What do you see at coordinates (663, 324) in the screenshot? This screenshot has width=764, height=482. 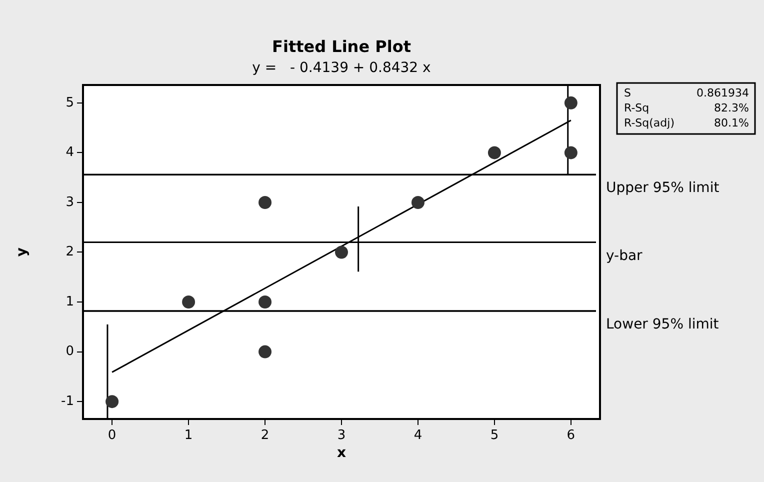 I see `ref-line-label: Lower 95% limit` at bounding box center [663, 324].